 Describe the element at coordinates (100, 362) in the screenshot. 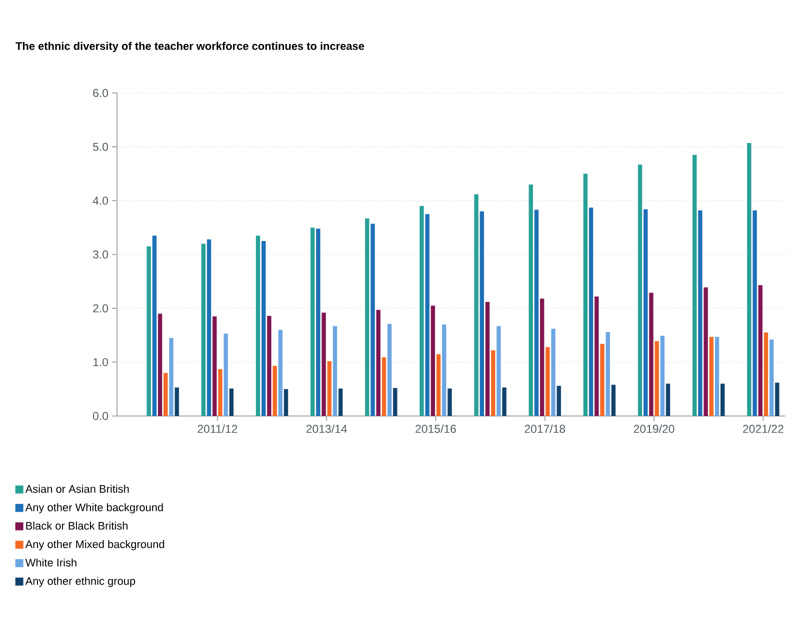

I see `y-tick-label: 1.0` at that location.